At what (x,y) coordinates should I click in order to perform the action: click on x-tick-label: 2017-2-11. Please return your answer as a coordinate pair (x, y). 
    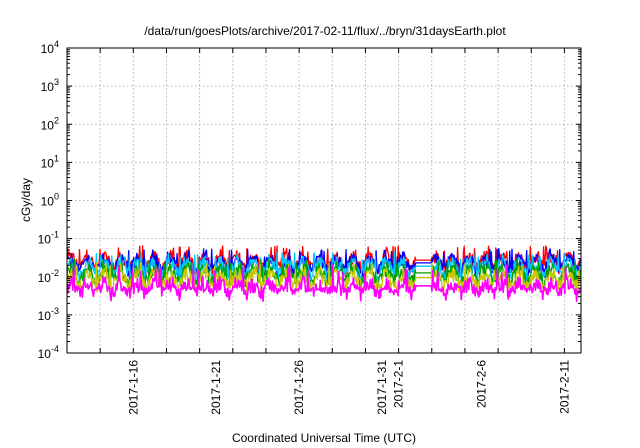
    Looking at the image, I should click on (564, 387).